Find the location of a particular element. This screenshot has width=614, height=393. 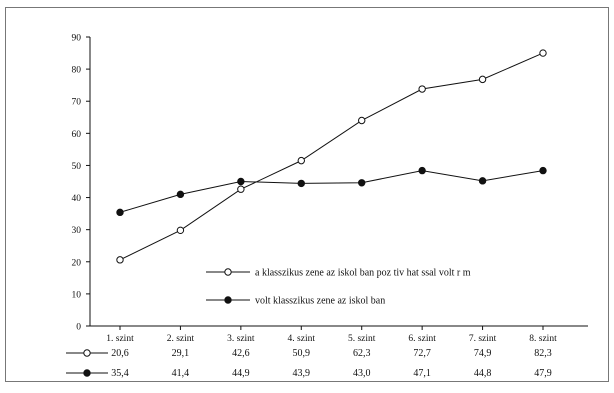

legend-item-filled-marker is located at coordinates (228, 300).